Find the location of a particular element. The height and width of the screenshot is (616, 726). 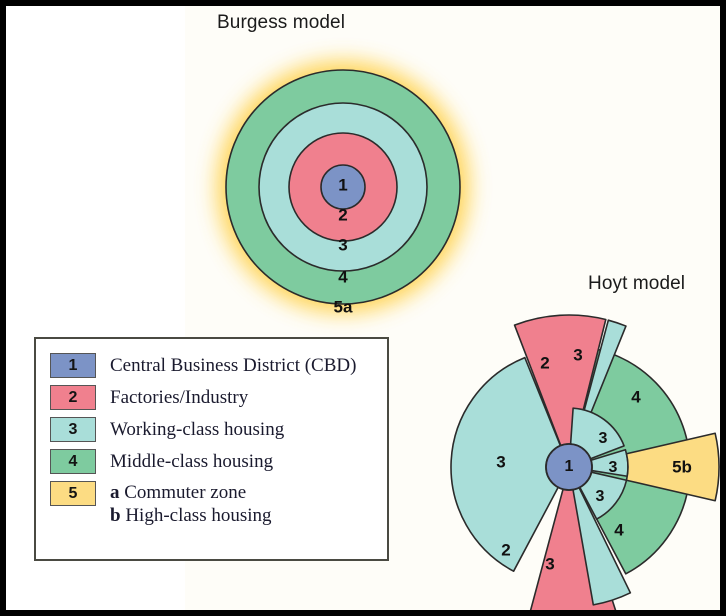

legend-swatch-number-4: 4 is located at coordinates (73, 461).